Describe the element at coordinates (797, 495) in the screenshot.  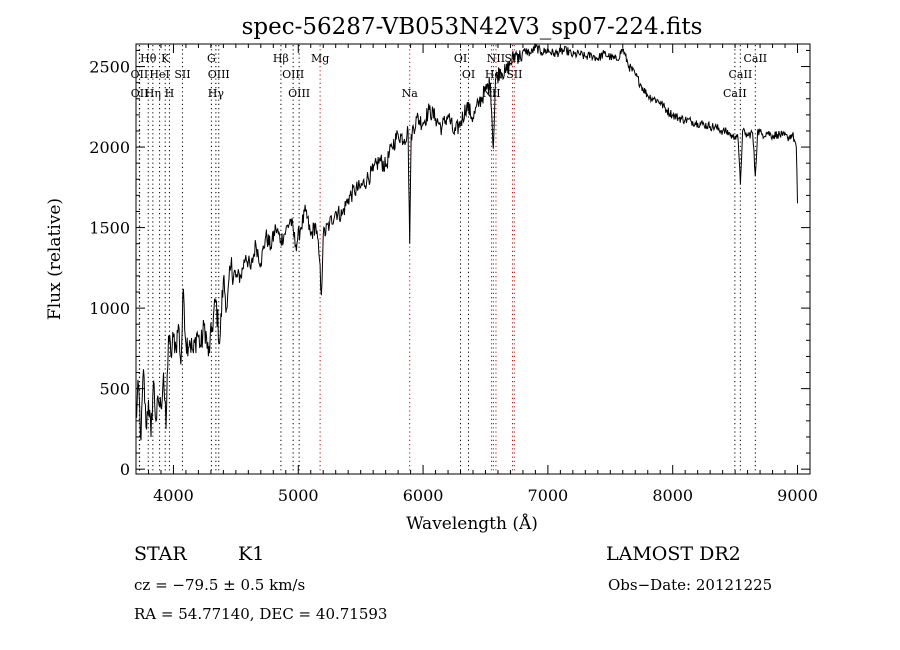
I see `x-tick-label: 9000` at that location.